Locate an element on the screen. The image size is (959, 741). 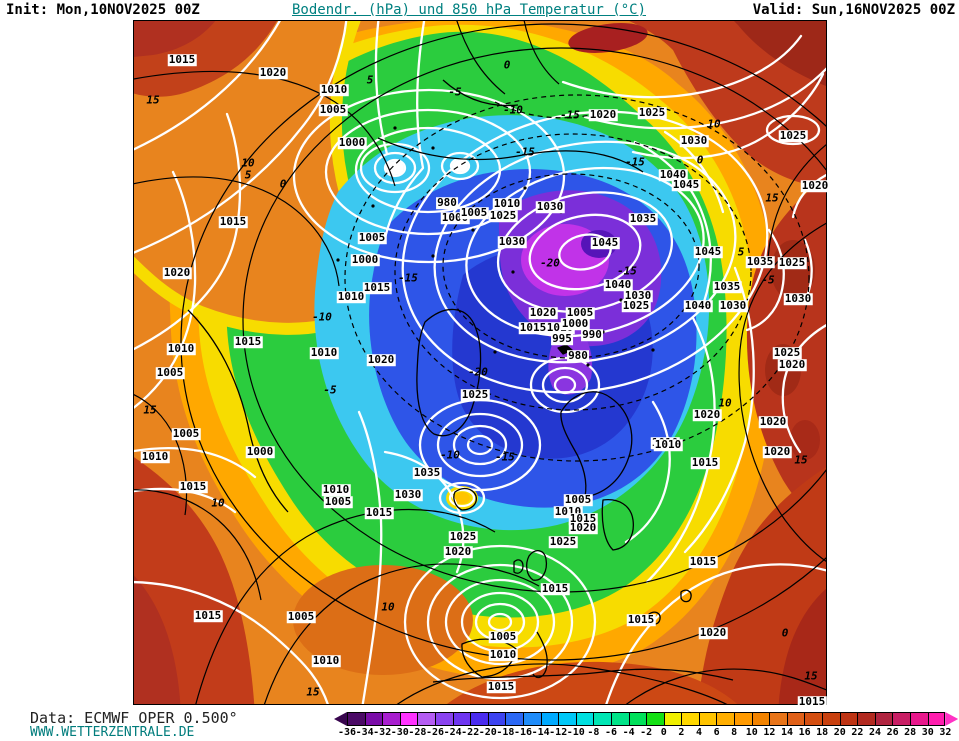
website-label: WWW.WETTERZENTRALE.DE is located at coordinates (112, 732).